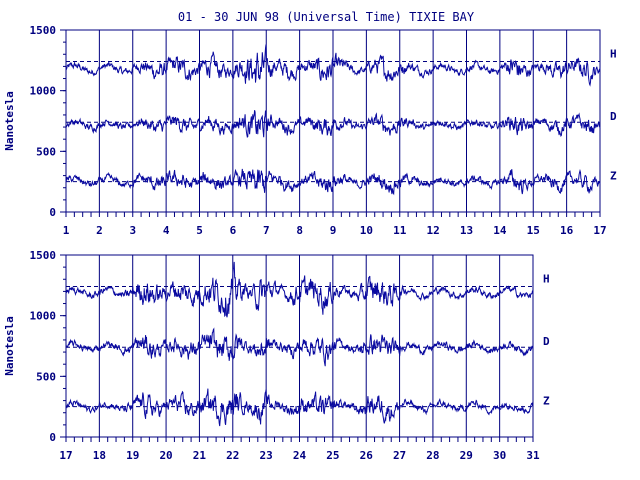 The image size is (640, 480). Describe the element at coordinates (299, 230) in the screenshot. I see `x-tick-label: 8` at that location.